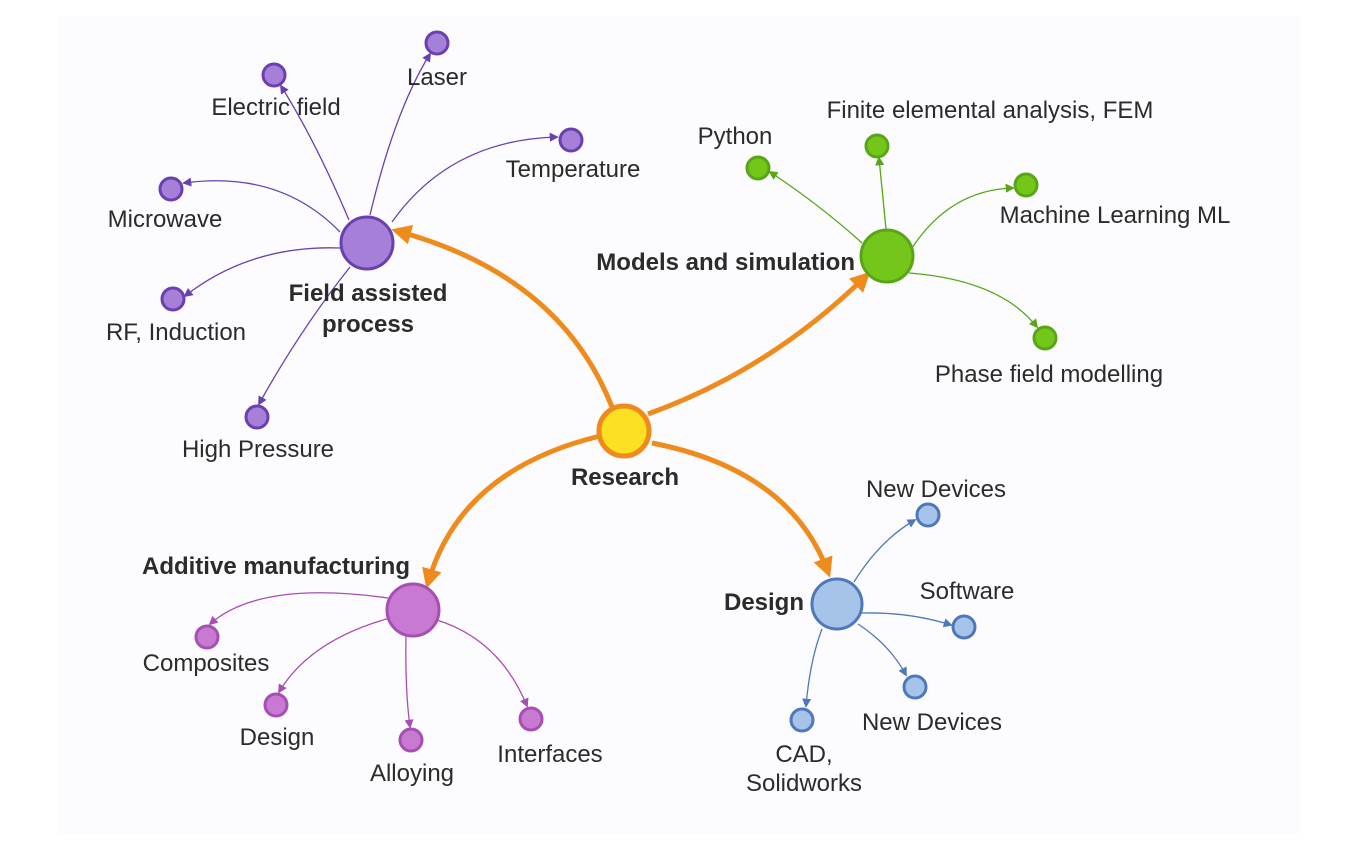  What do you see at coordinates (932, 722) in the screenshot?
I see `label-new-devices-bottom: New Devices` at bounding box center [932, 722].